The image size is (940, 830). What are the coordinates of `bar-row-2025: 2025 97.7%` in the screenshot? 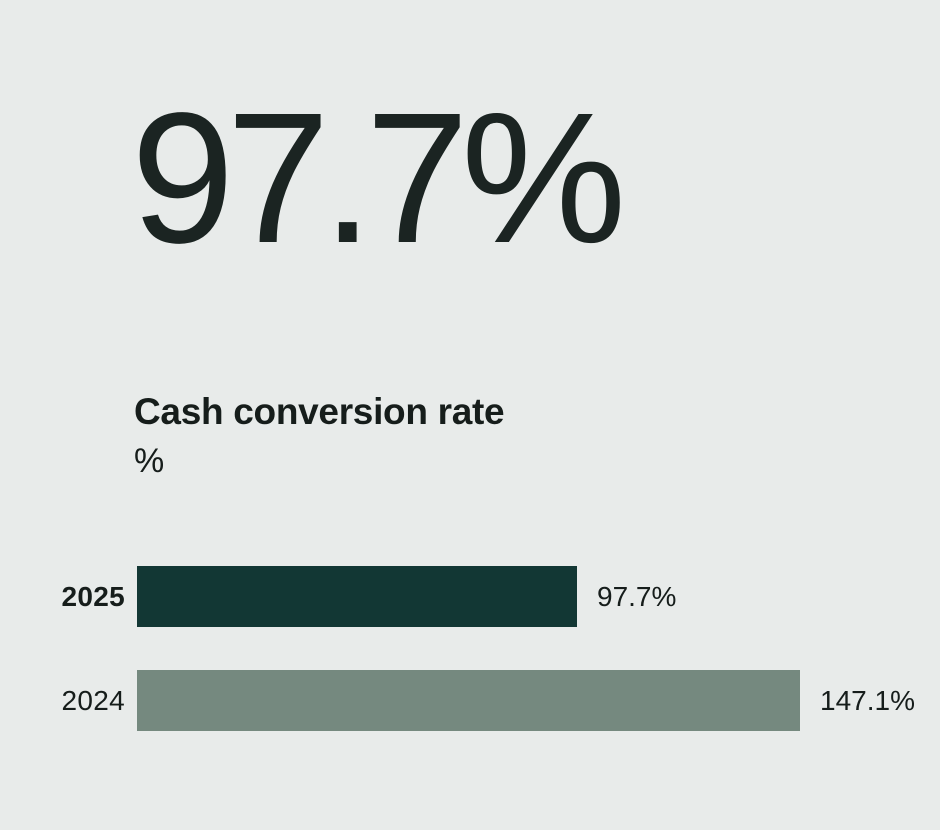 It's located at (470, 596).